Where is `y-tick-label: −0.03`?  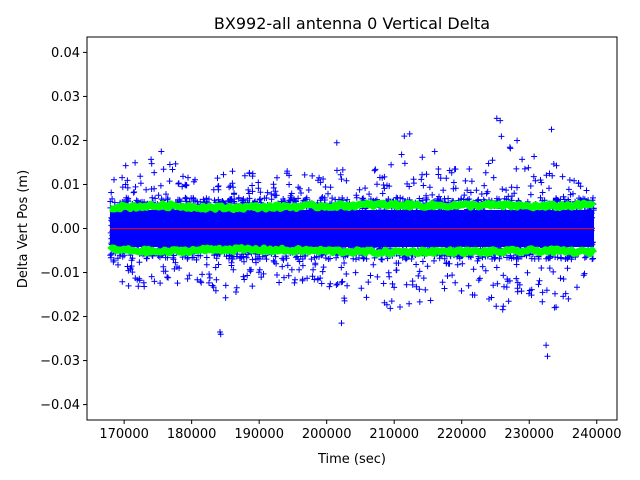
y-tick-label: −0.03 is located at coordinates (60, 361).